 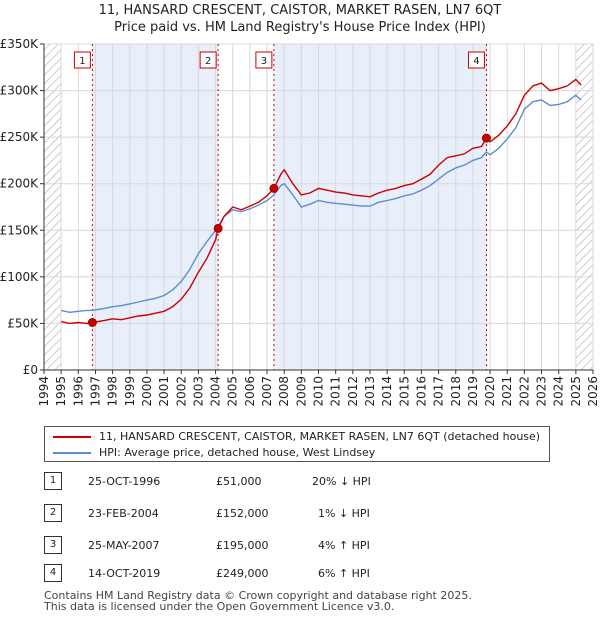 What do you see at coordinates (61, 391) in the screenshot?
I see `x-tick-label: 1995` at bounding box center [61, 391].